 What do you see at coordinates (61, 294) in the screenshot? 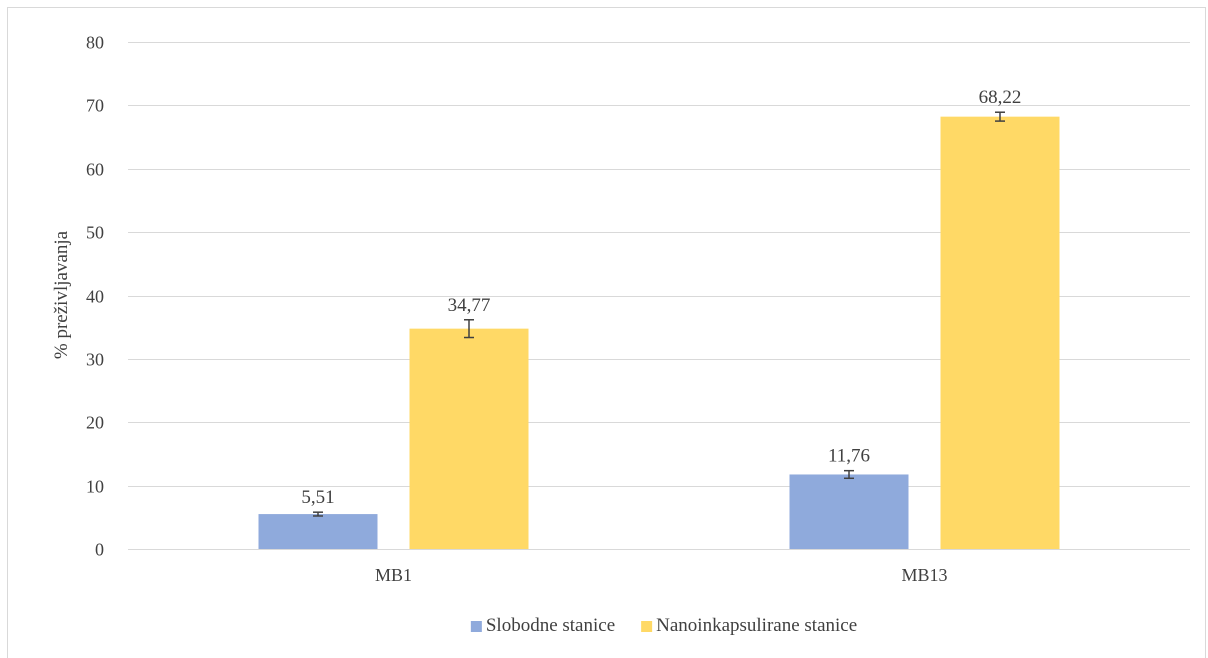
I see `y-axis-title: % preživljavanja` at bounding box center [61, 294].